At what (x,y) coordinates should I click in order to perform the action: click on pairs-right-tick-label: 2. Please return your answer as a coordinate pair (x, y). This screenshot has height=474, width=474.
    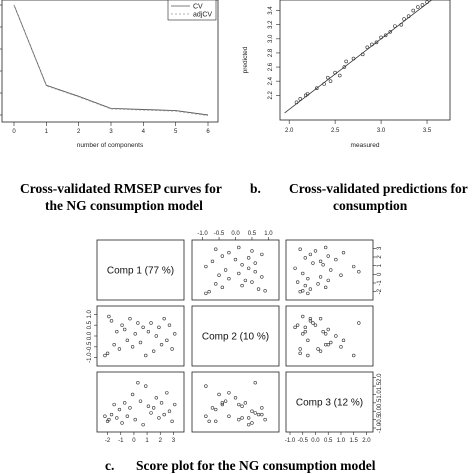
    Looking at the image, I should click on (380, 257).